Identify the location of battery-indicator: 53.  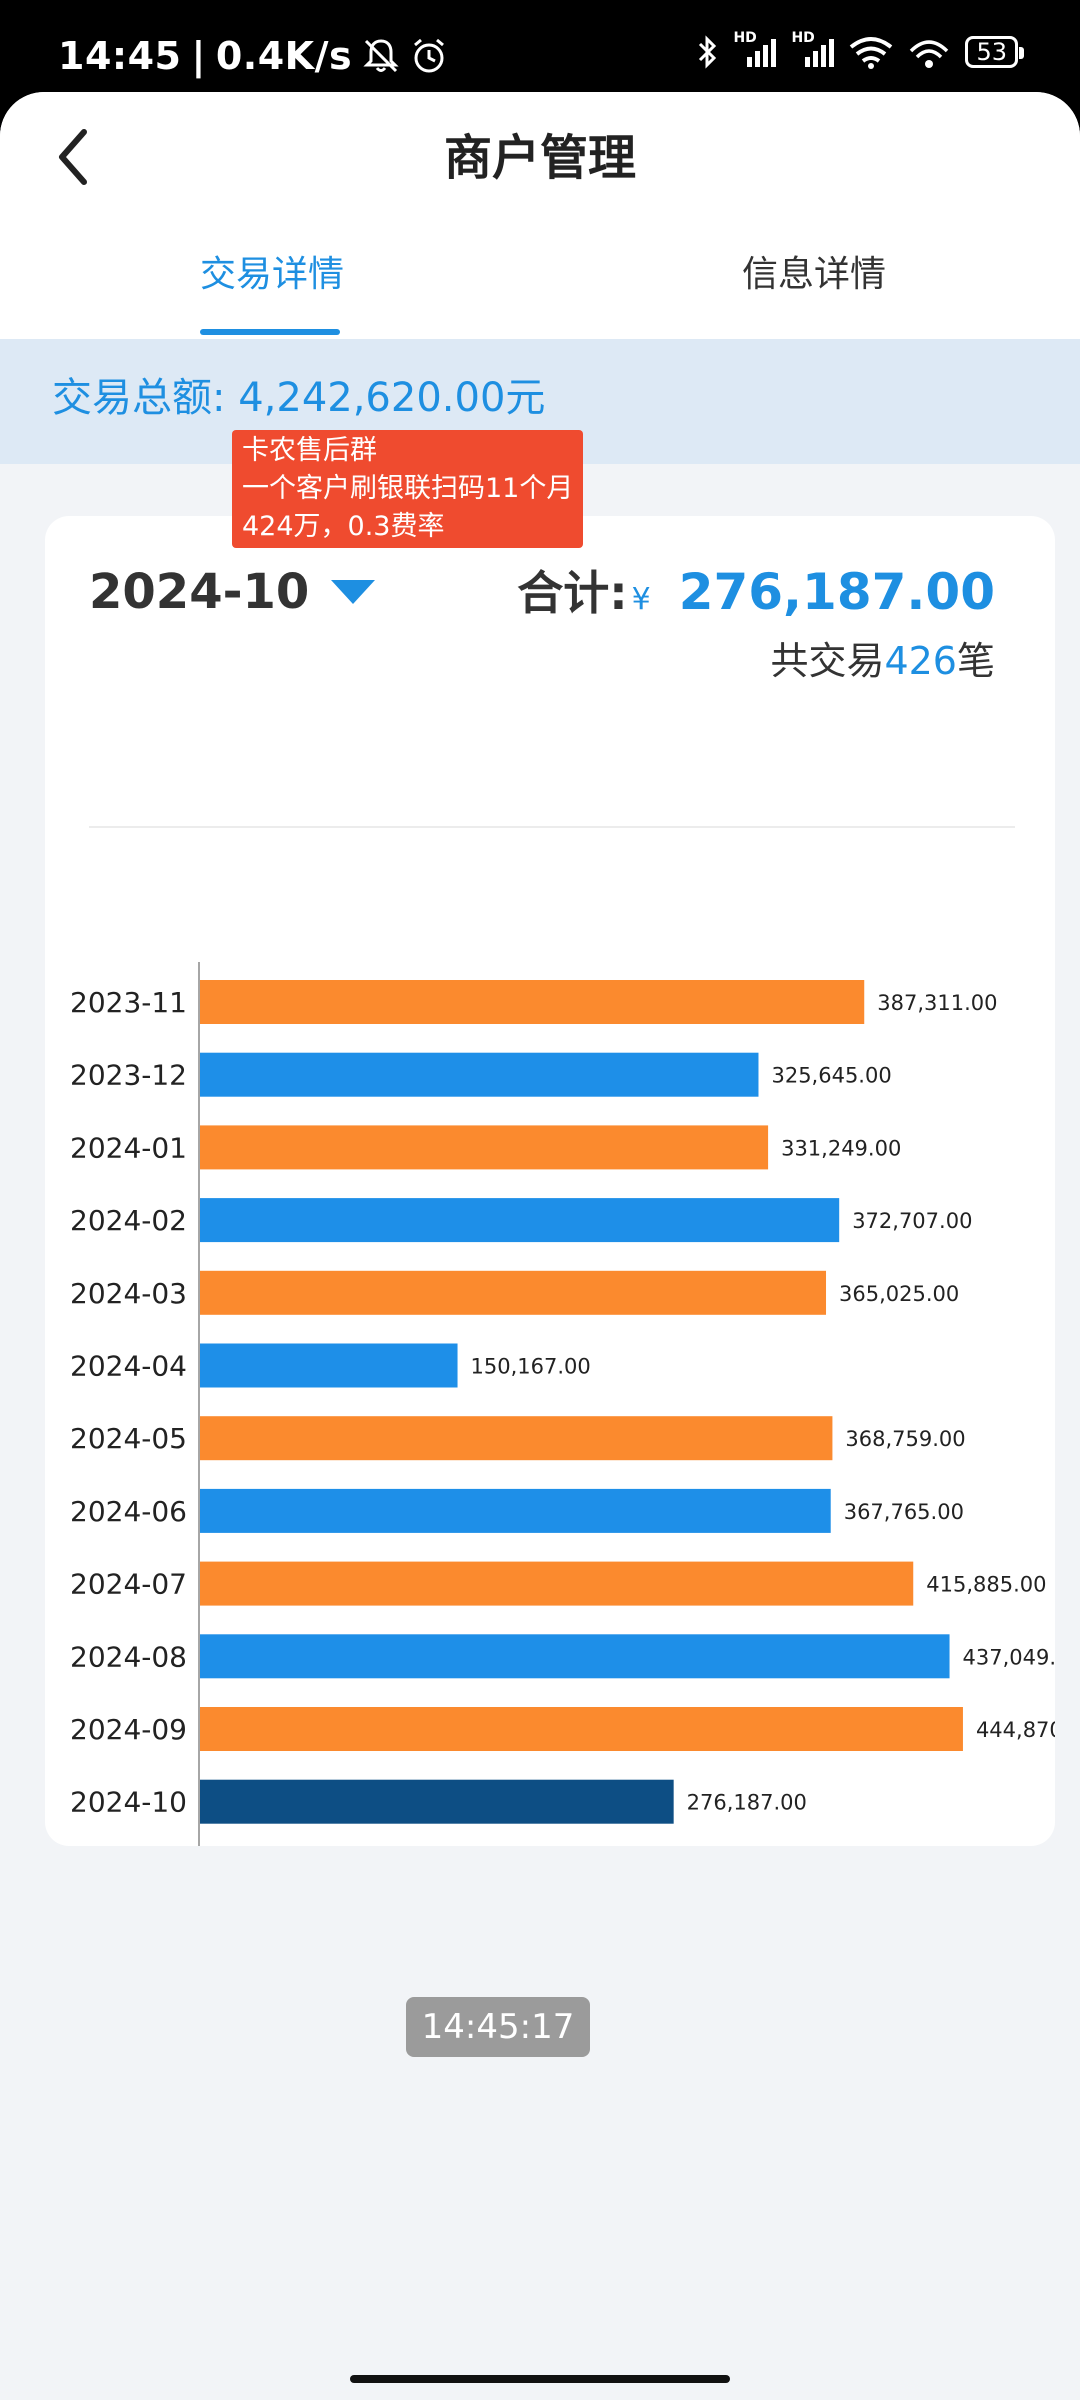
(994, 52).